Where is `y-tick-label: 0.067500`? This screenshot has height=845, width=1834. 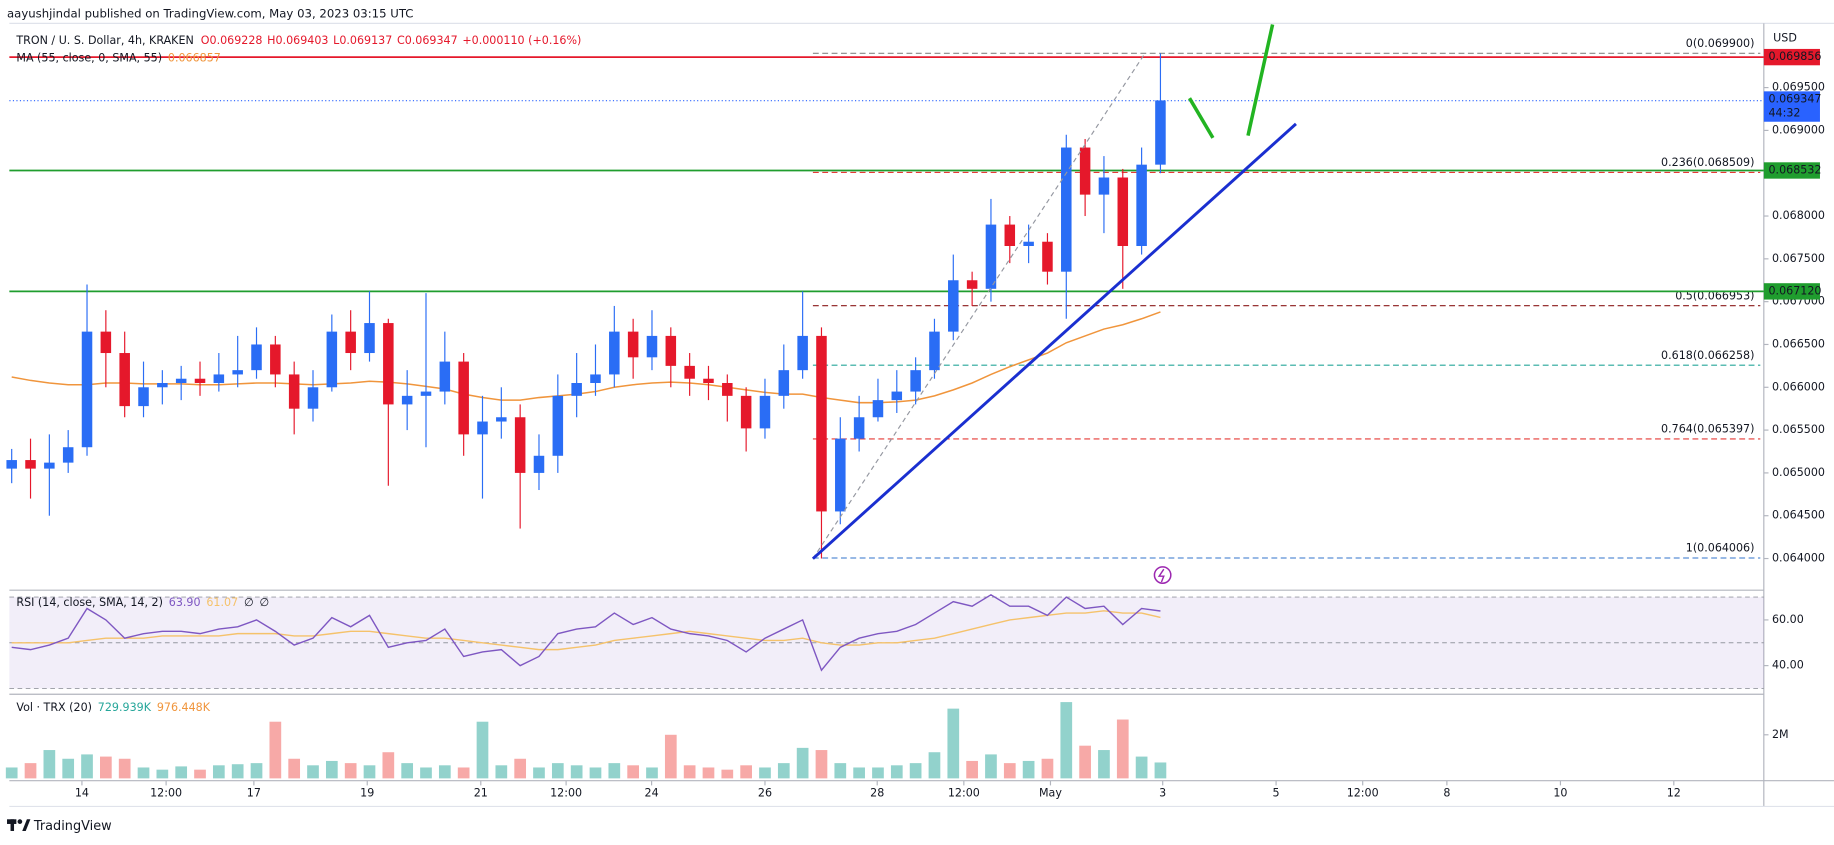 y-tick-label: 0.067500 is located at coordinates (1798, 258).